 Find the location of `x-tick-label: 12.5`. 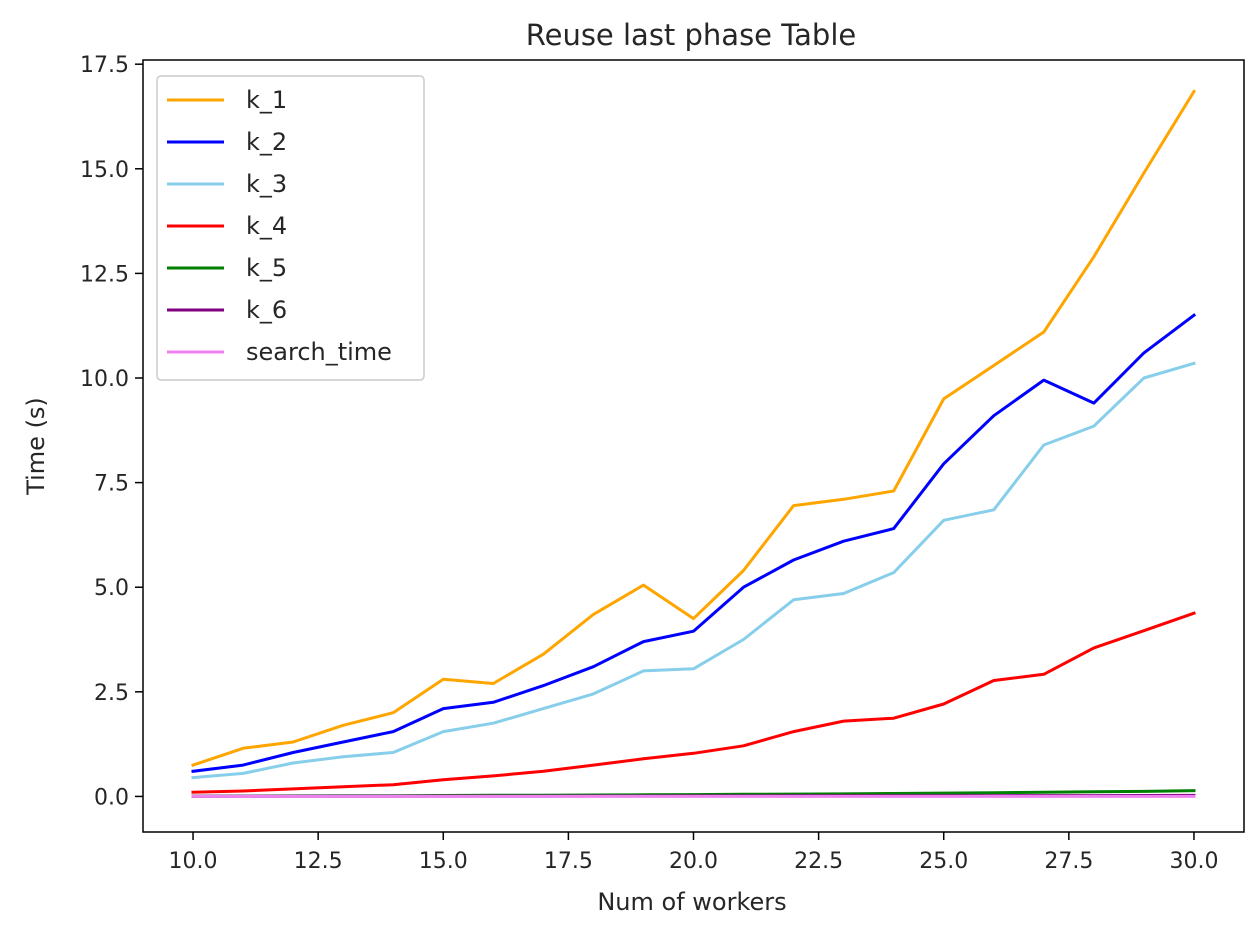

x-tick-label: 12.5 is located at coordinates (318, 861).